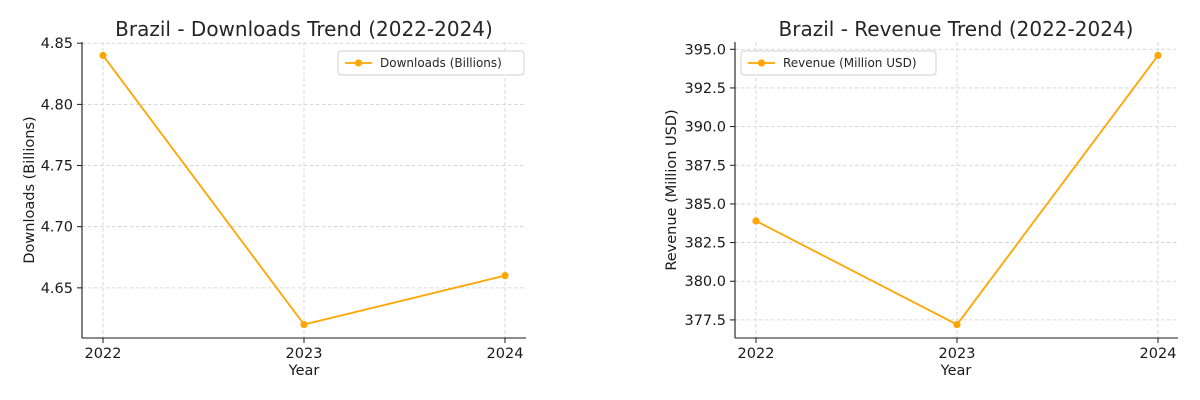  What do you see at coordinates (57, 105) in the screenshot?
I see `y-tick-label: 4.80` at bounding box center [57, 105].